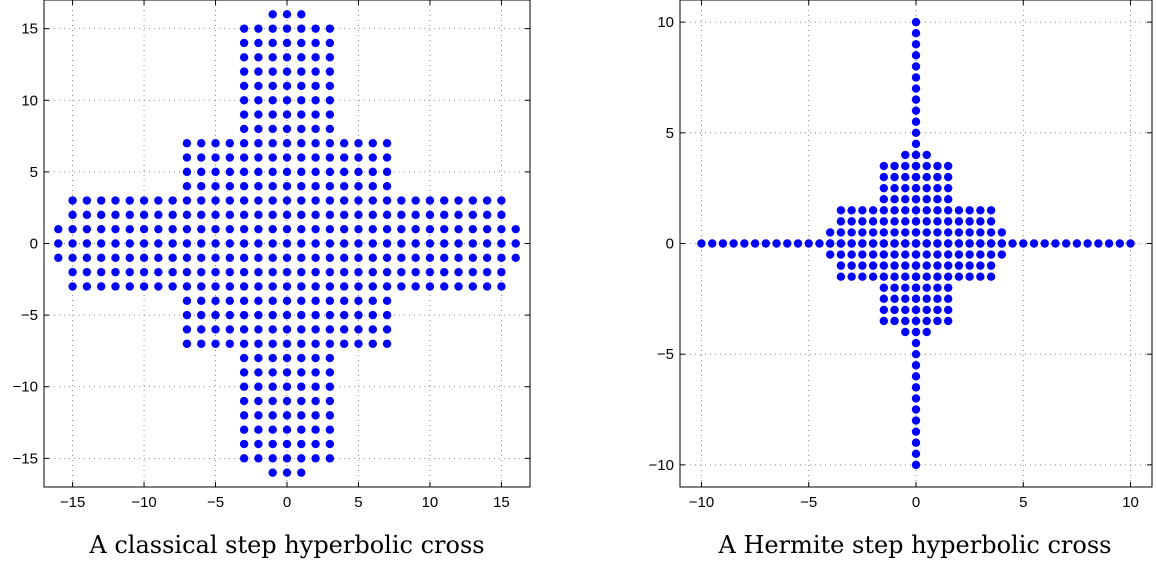 This screenshot has height=569, width=1156. What do you see at coordinates (430, 502) in the screenshot?
I see `left-x-tick-label: 10` at bounding box center [430, 502].